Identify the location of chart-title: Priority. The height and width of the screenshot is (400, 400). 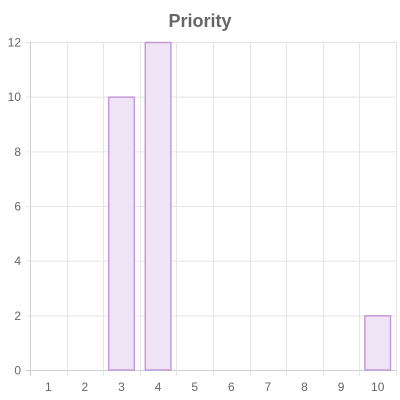
(199, 21).